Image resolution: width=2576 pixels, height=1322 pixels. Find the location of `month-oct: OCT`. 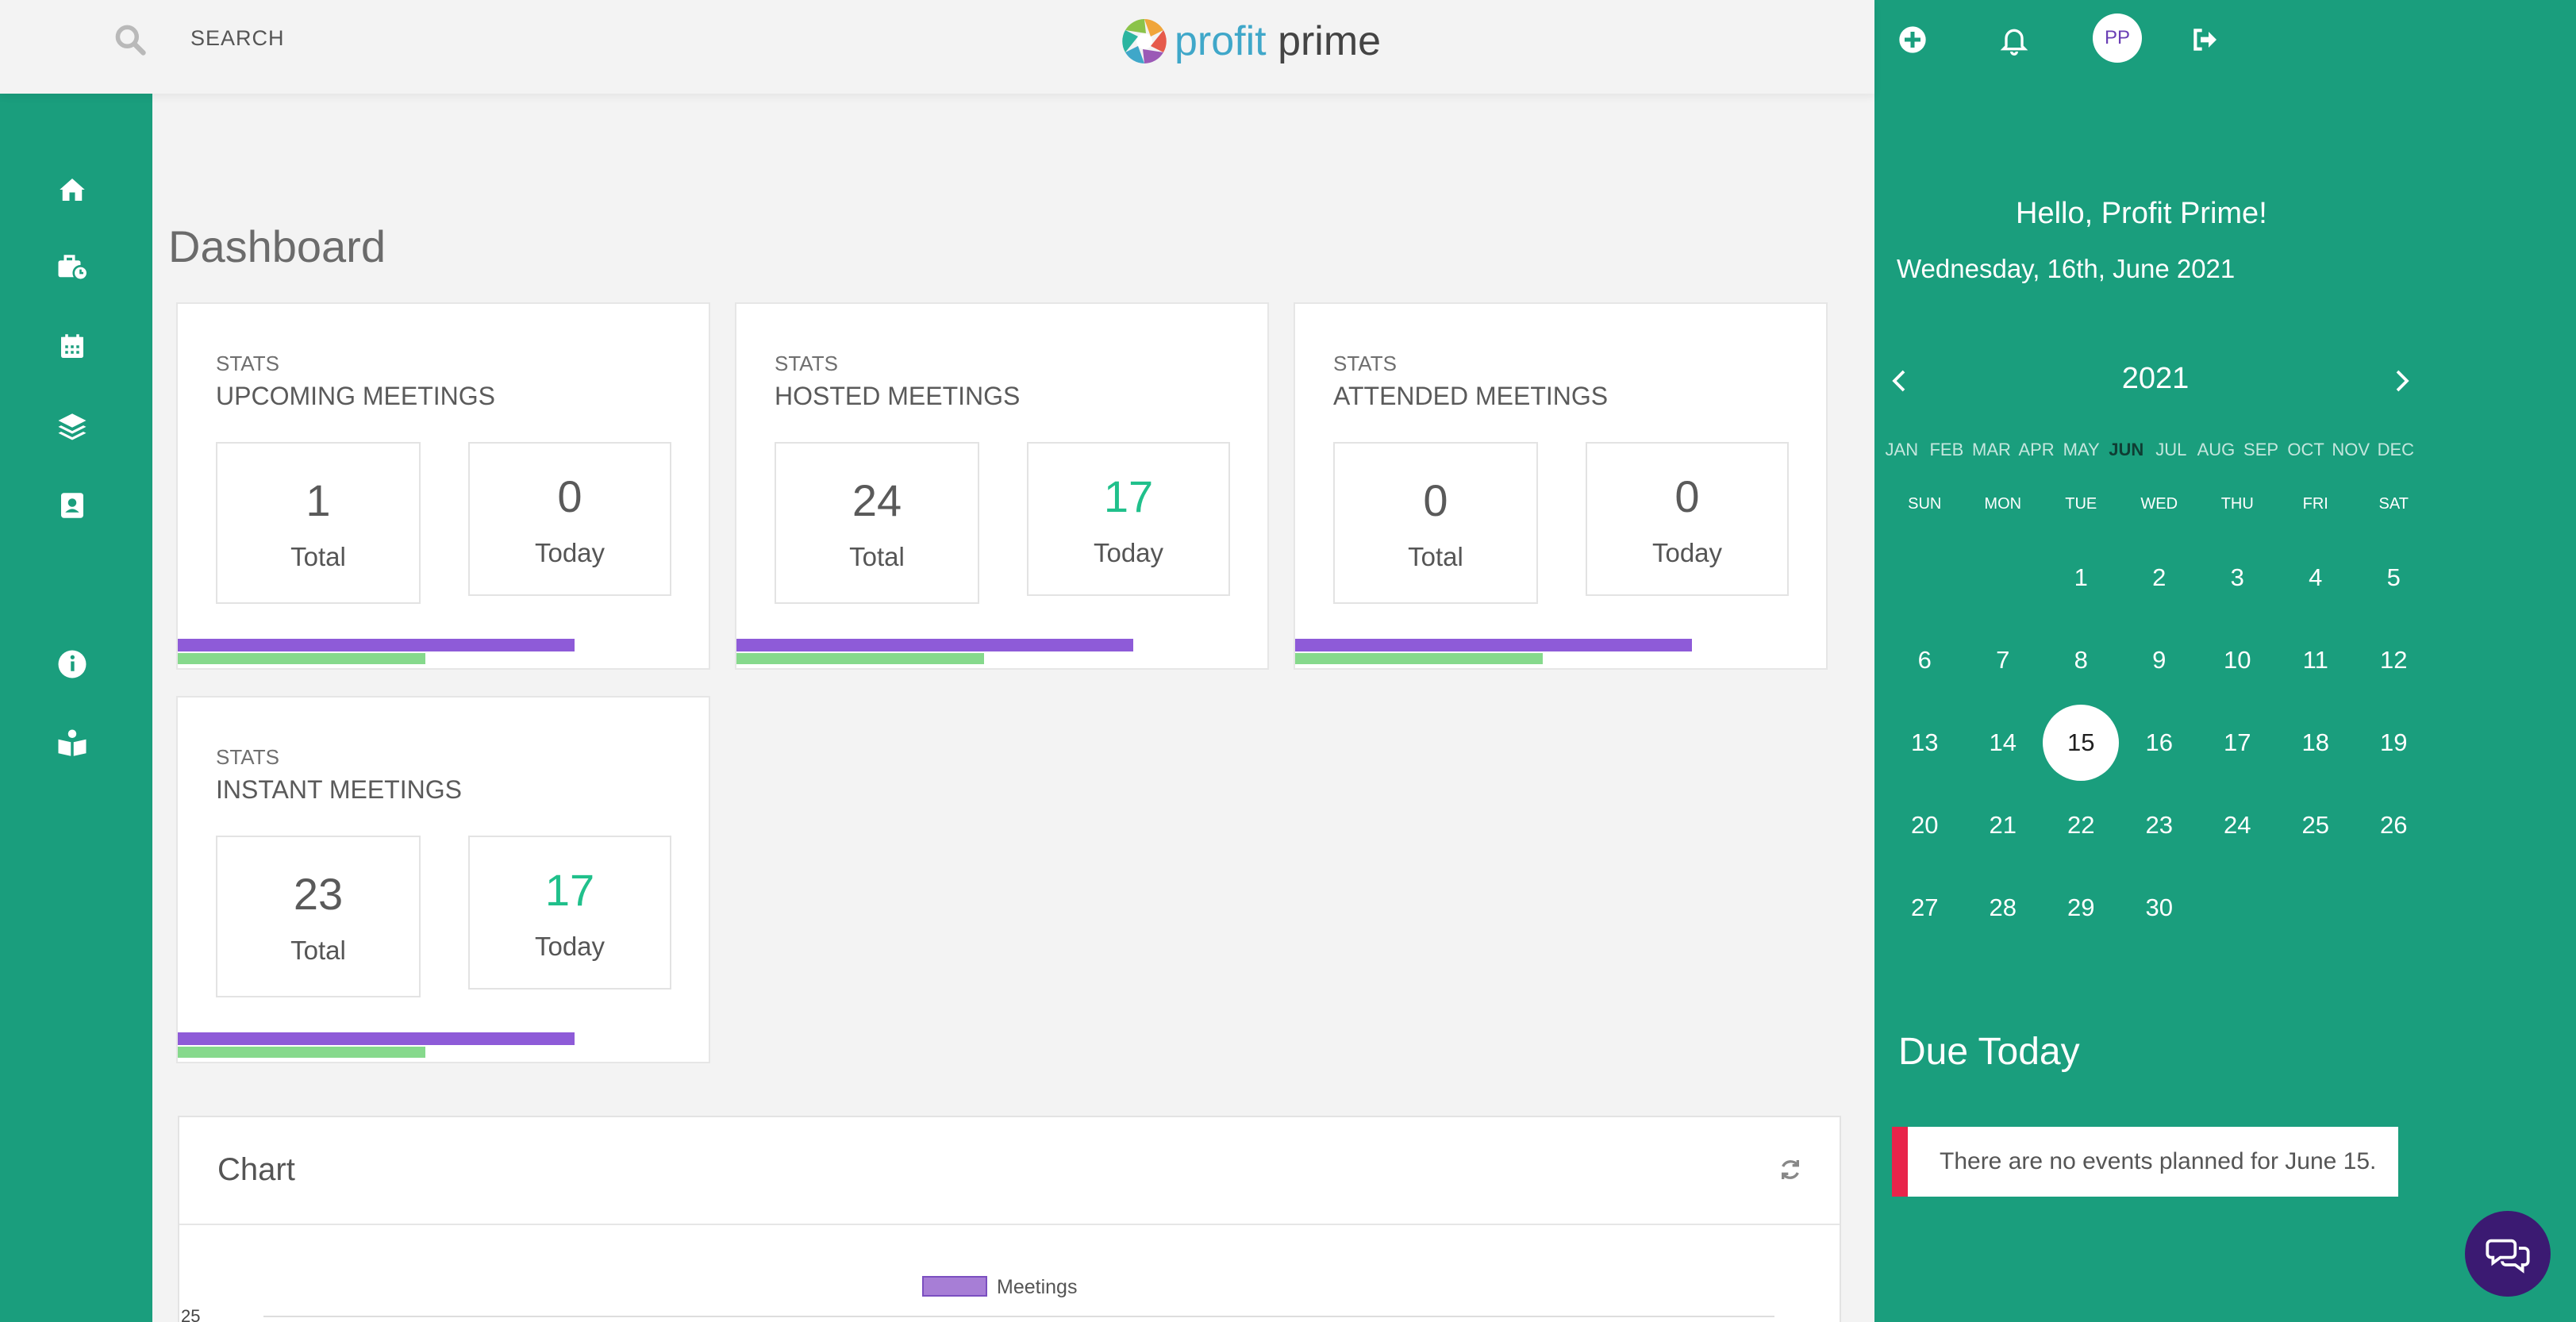

month-oct: OCT is located at coordinates (2305, 450).